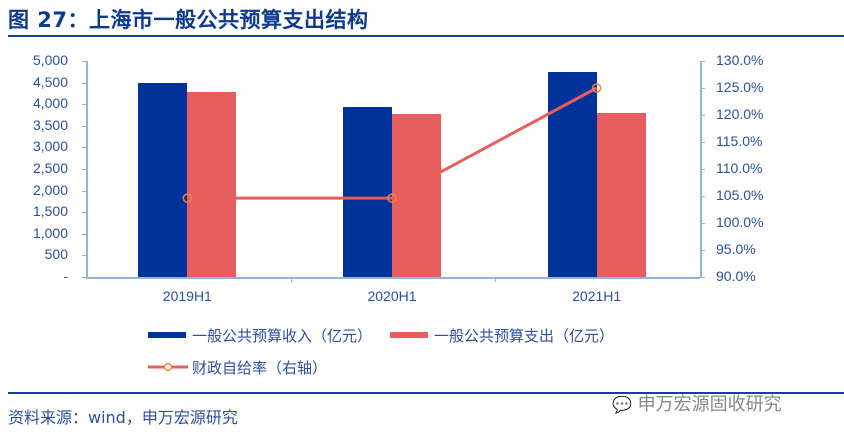 The width and height of the screenshot is (844, 442). I want to click on left-tick-label: 2,000, so click(50, 189).